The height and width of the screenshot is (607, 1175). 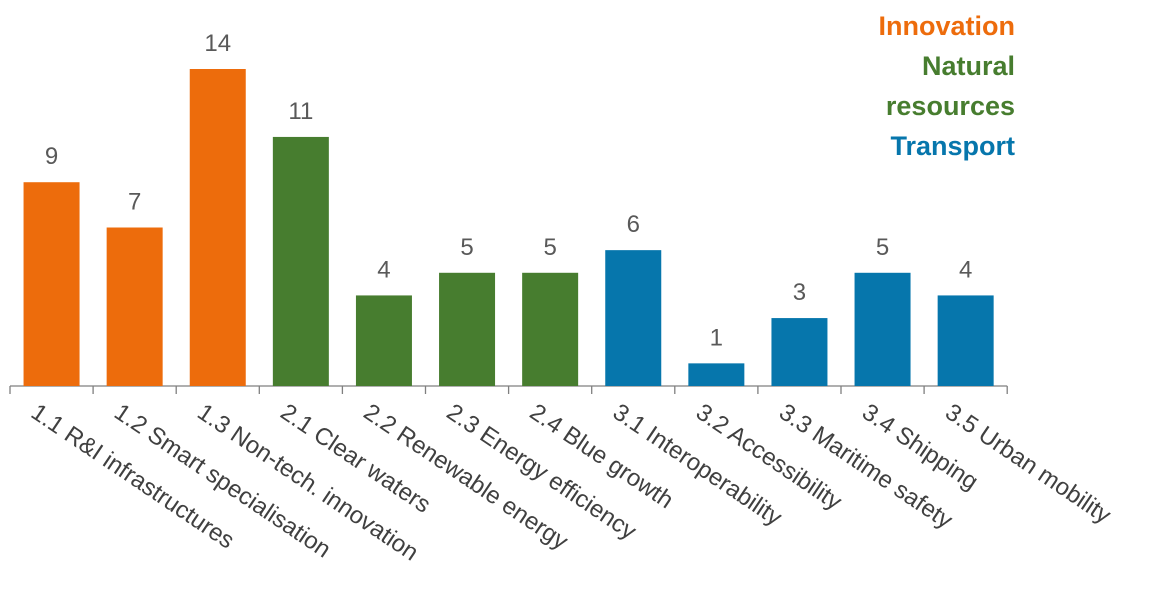 What do you see at coordinates (952, 146) in the screenshot?
I see `legend-transport-label: Transport` at bounding box center [952, 146].